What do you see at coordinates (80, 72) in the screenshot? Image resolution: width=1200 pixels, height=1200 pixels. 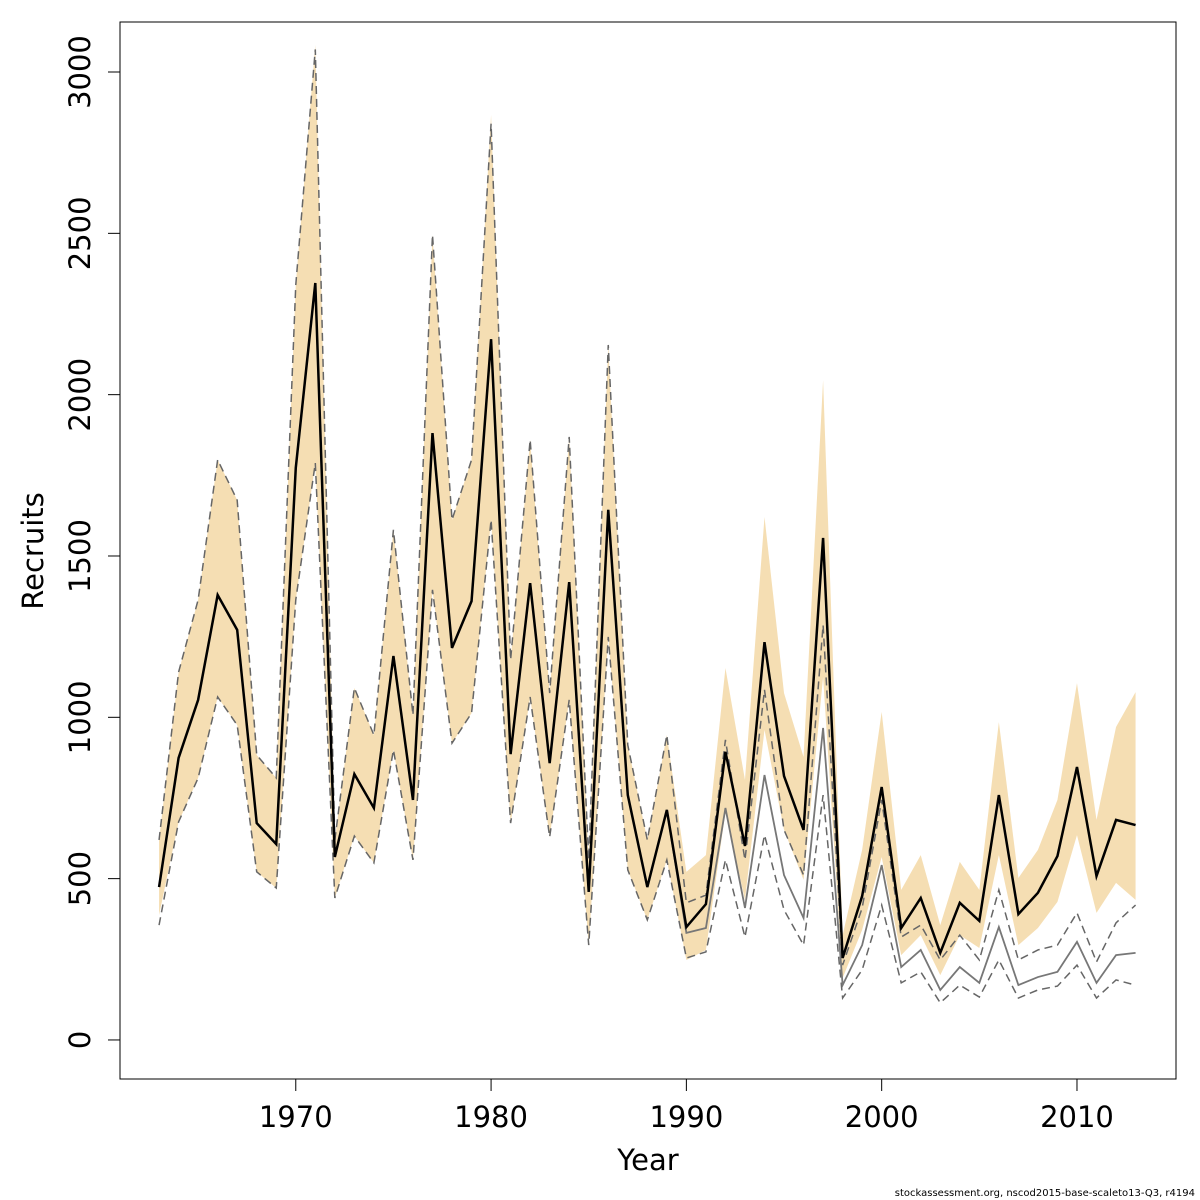 I see `y-tick-label: 3000` at bounding box center [80, 72].